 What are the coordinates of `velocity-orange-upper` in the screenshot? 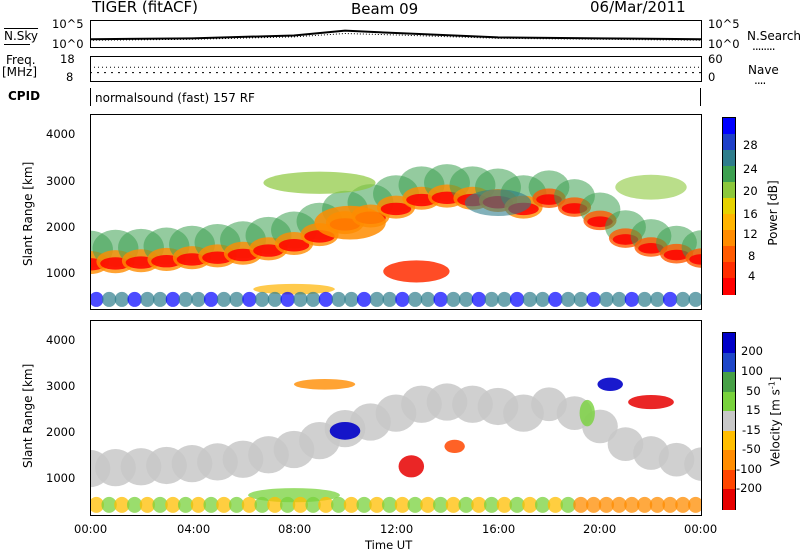 It's located at (325, 384).